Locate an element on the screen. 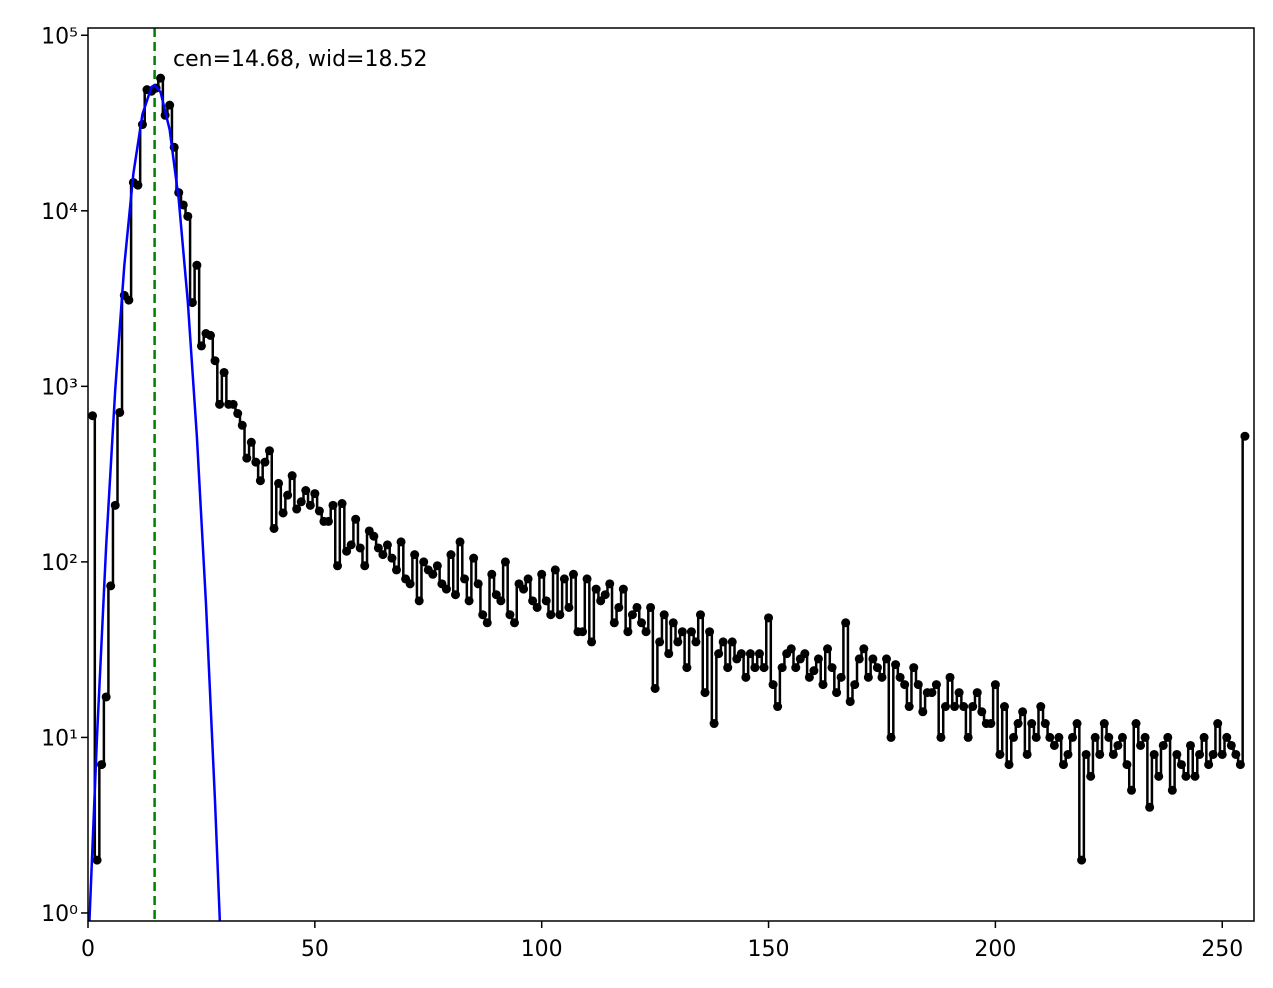  x-tick-label: 250 is located at coordinates (1222, 949).